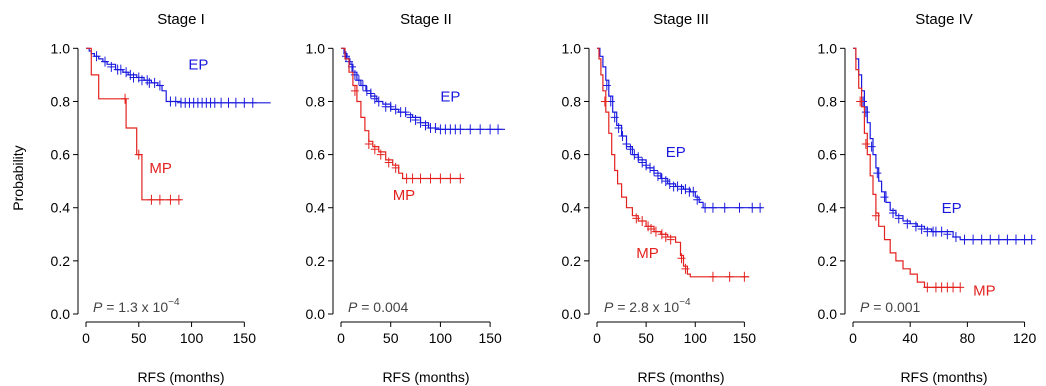 This screenshot has height=386, width=1046. What do you see at coordinates (680, 377) in the screenshot?
I see `x-axis-label: RFS (months)` at bounding box center [680, 377].